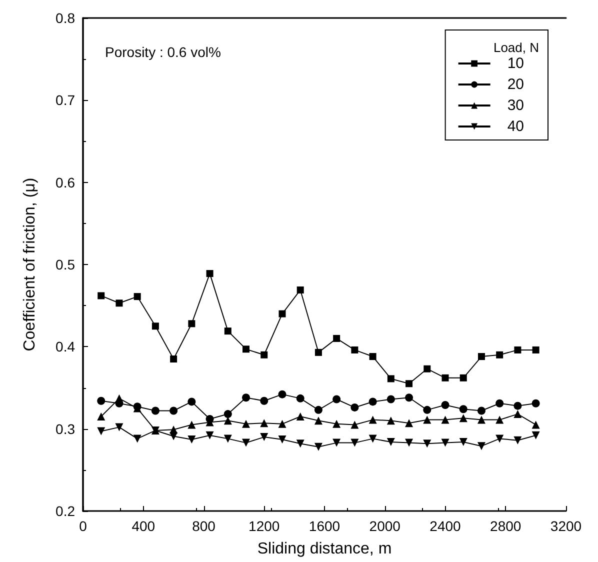  Describe the element at coordinates (66, 346) in the screenshot. I see `y-tick-label: 0.4` at that location.